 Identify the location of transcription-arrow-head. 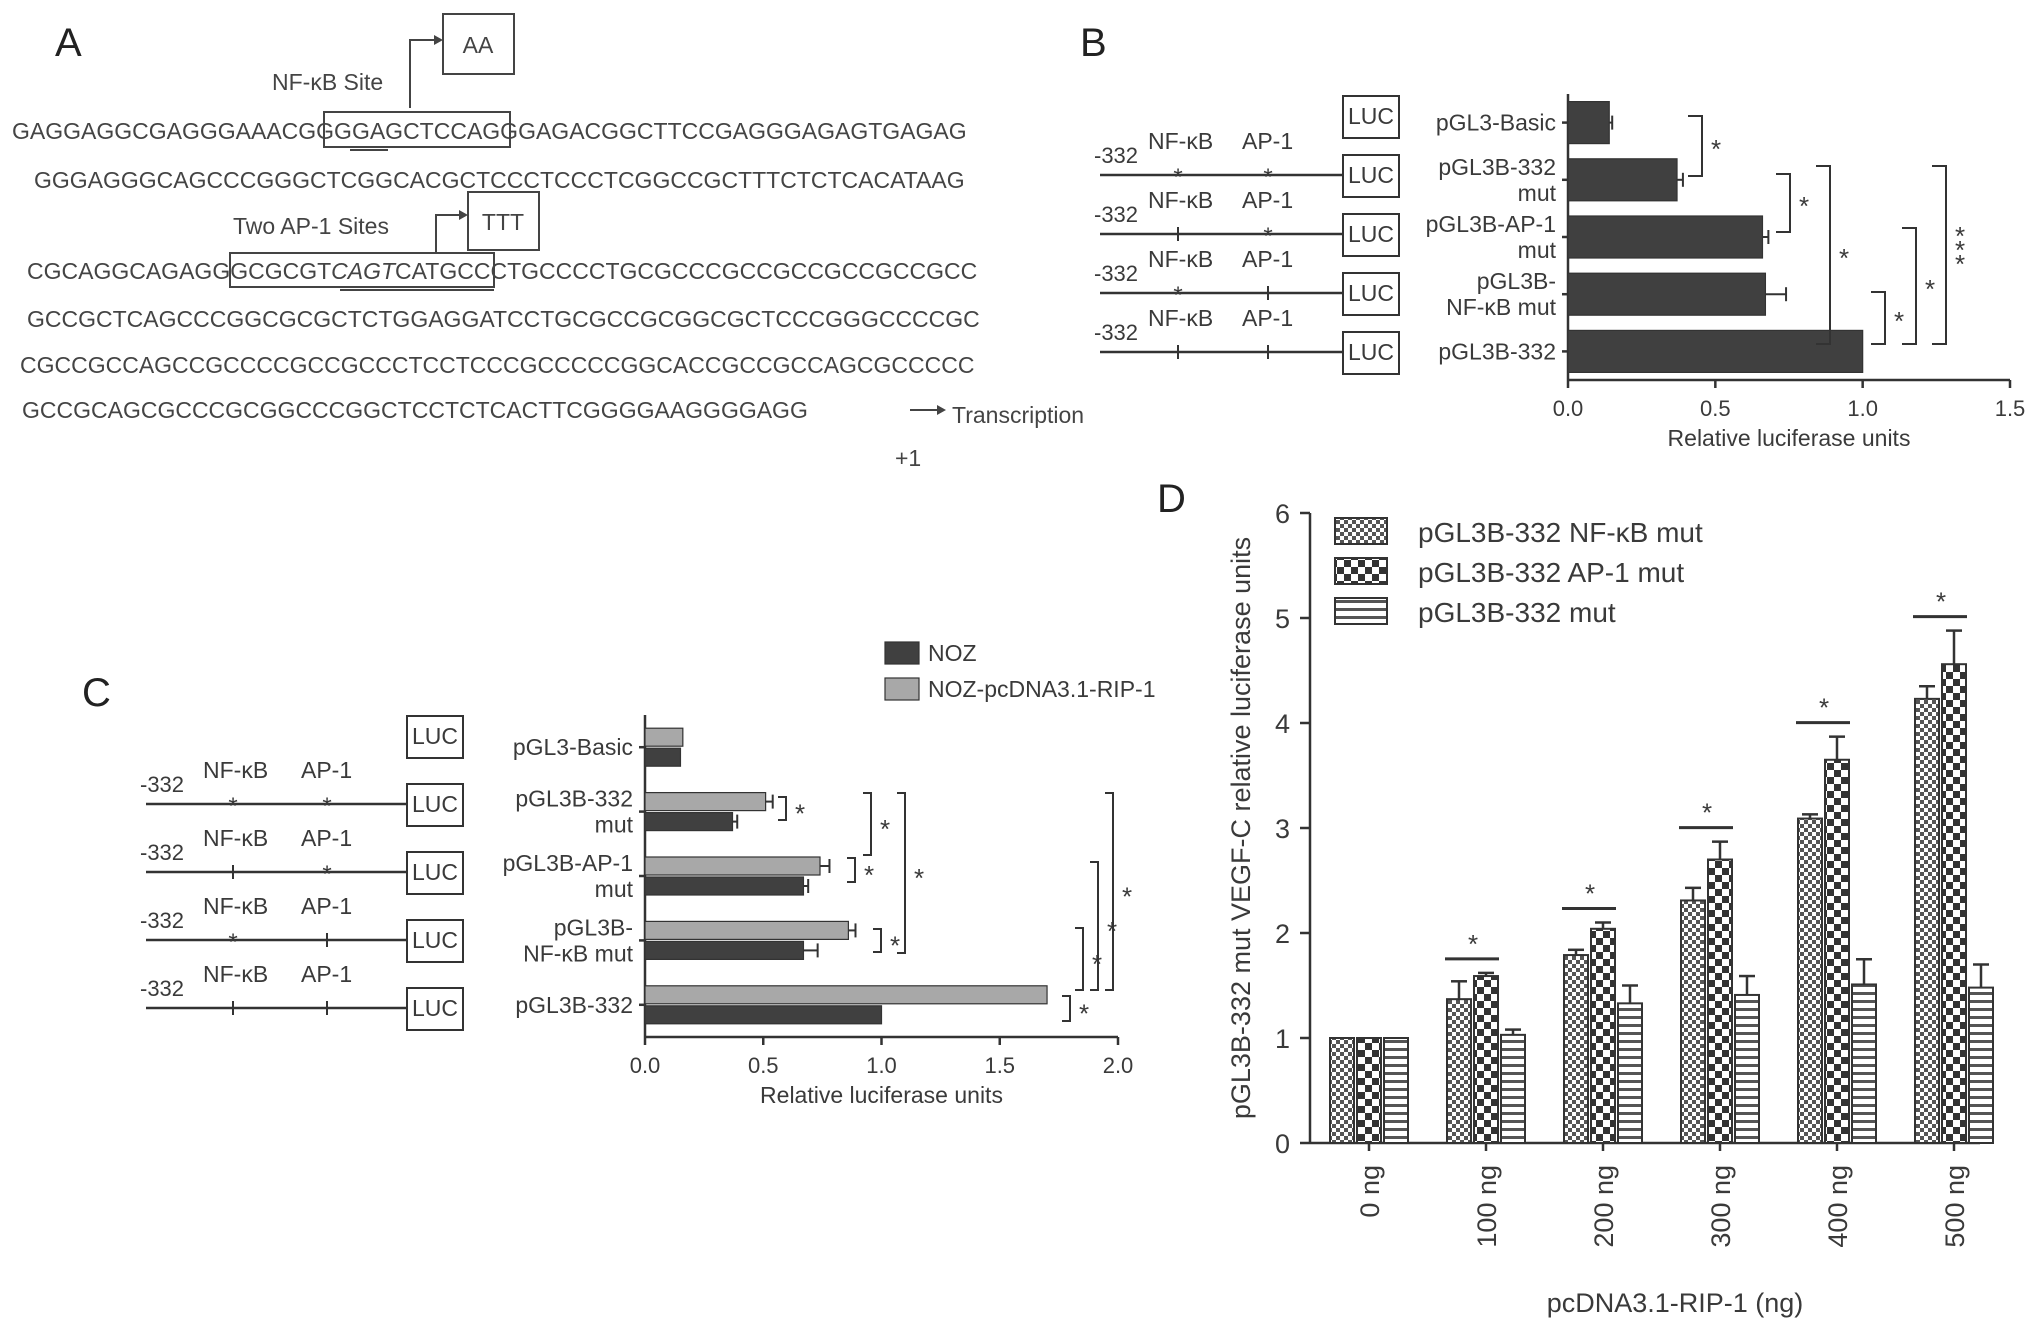
(941, 410).